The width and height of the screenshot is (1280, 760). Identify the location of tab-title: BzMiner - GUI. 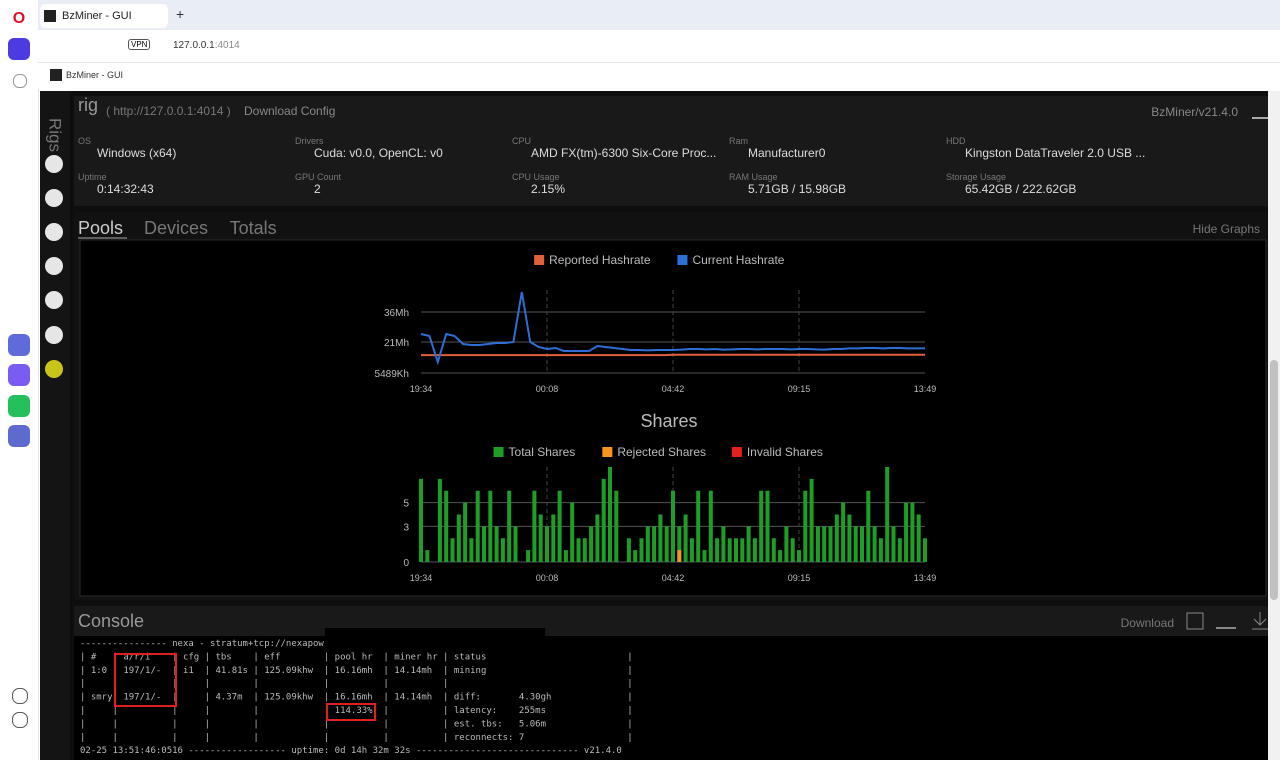
(97, 16).